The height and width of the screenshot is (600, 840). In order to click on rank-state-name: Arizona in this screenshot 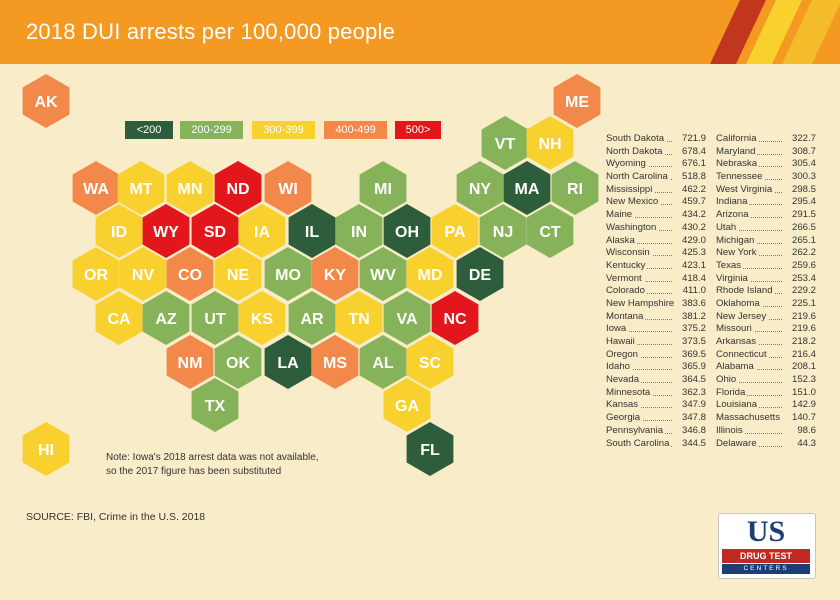, I will do `click(733, 215)`.